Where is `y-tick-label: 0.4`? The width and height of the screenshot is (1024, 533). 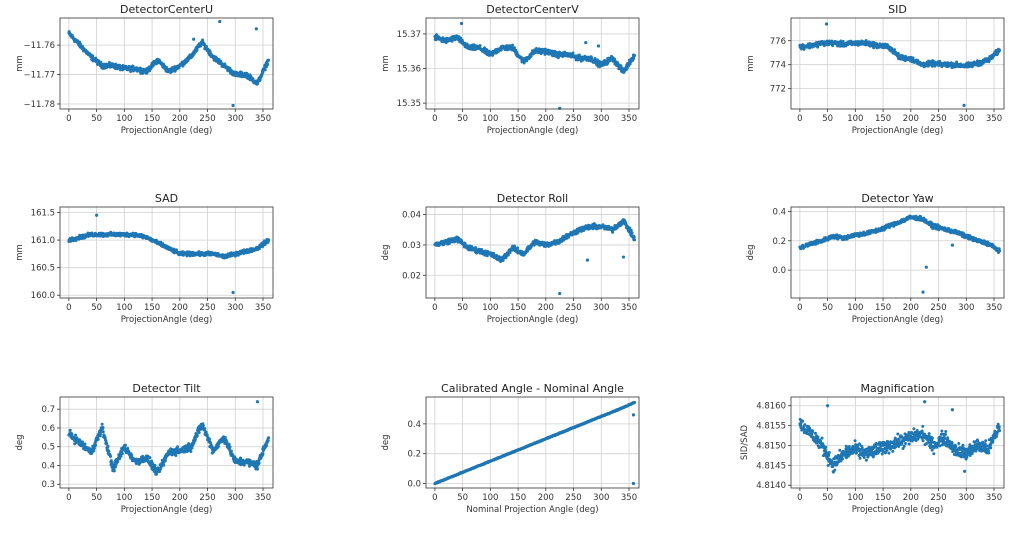 y-tick-label: 0.4 is located at coordinates (779, 212).